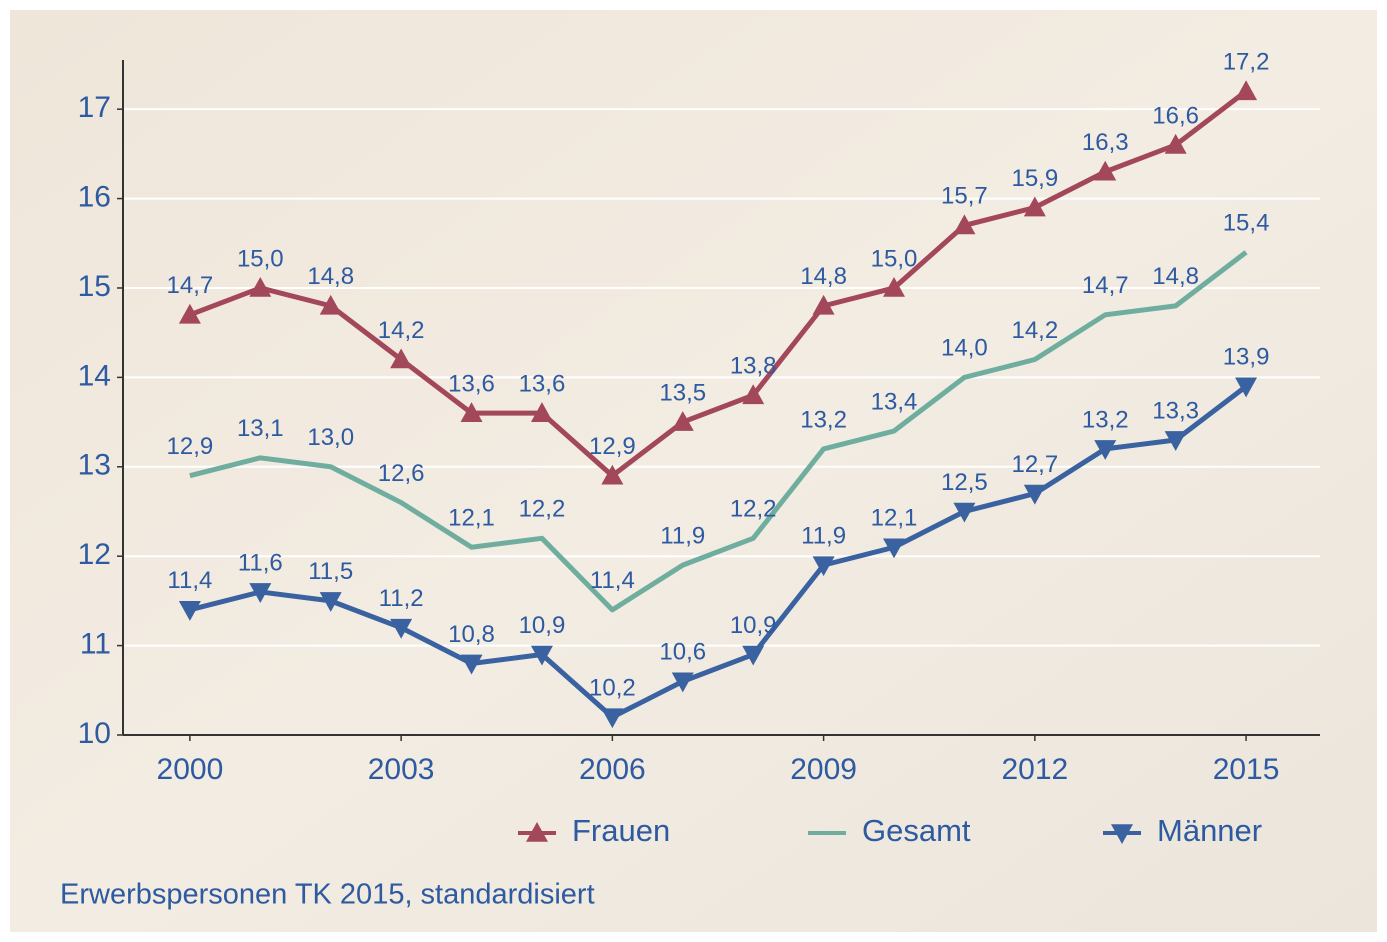 The image size is (1387, 942). I want to click on x-tick-label: 2015, so click(1246, 769).